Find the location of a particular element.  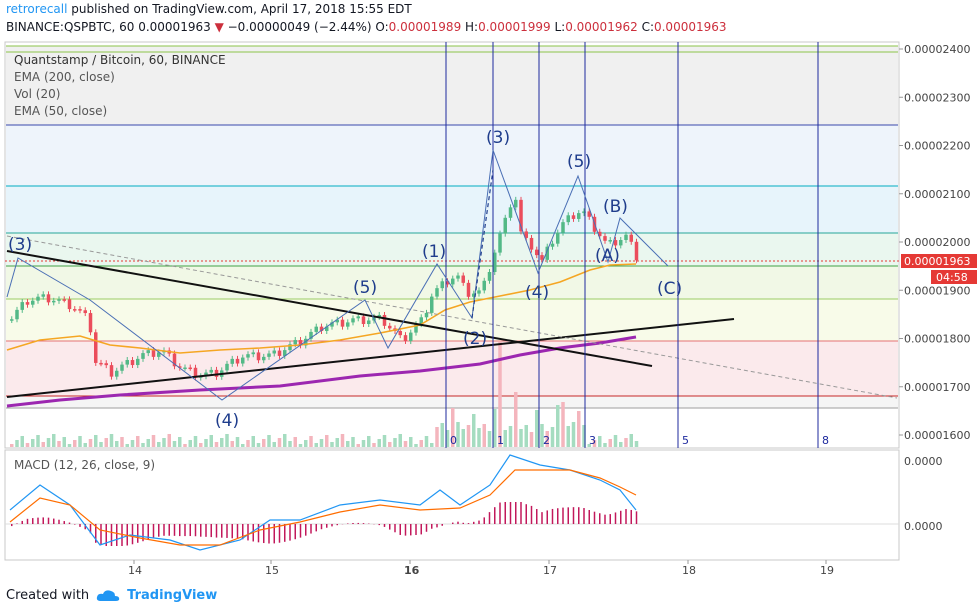

tradingview-brand: TradingView is located at coordinates (172, 595).